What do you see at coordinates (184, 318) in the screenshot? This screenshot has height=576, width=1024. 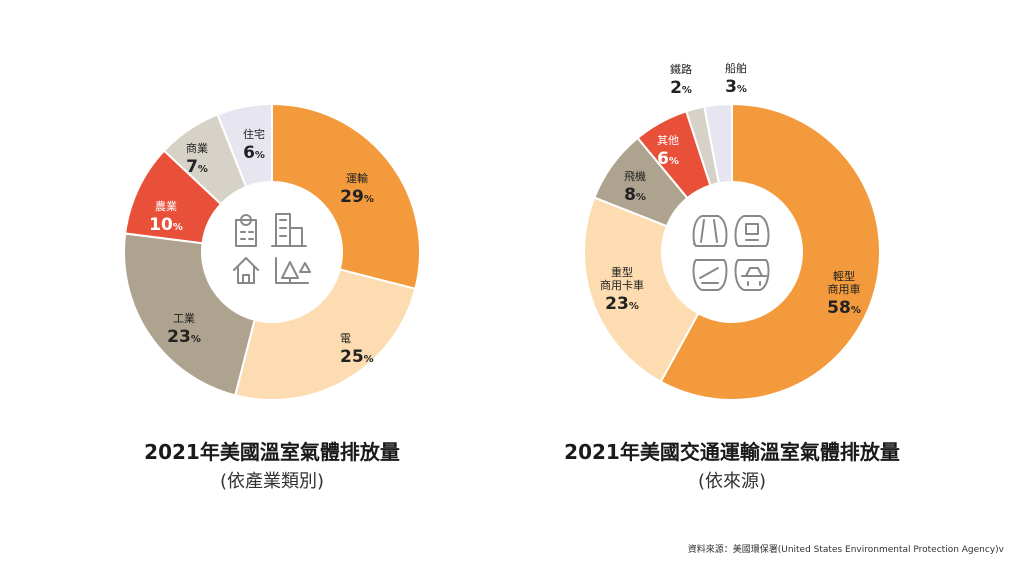 I see `slice-name: 工業` at bounding box center [184, 318].